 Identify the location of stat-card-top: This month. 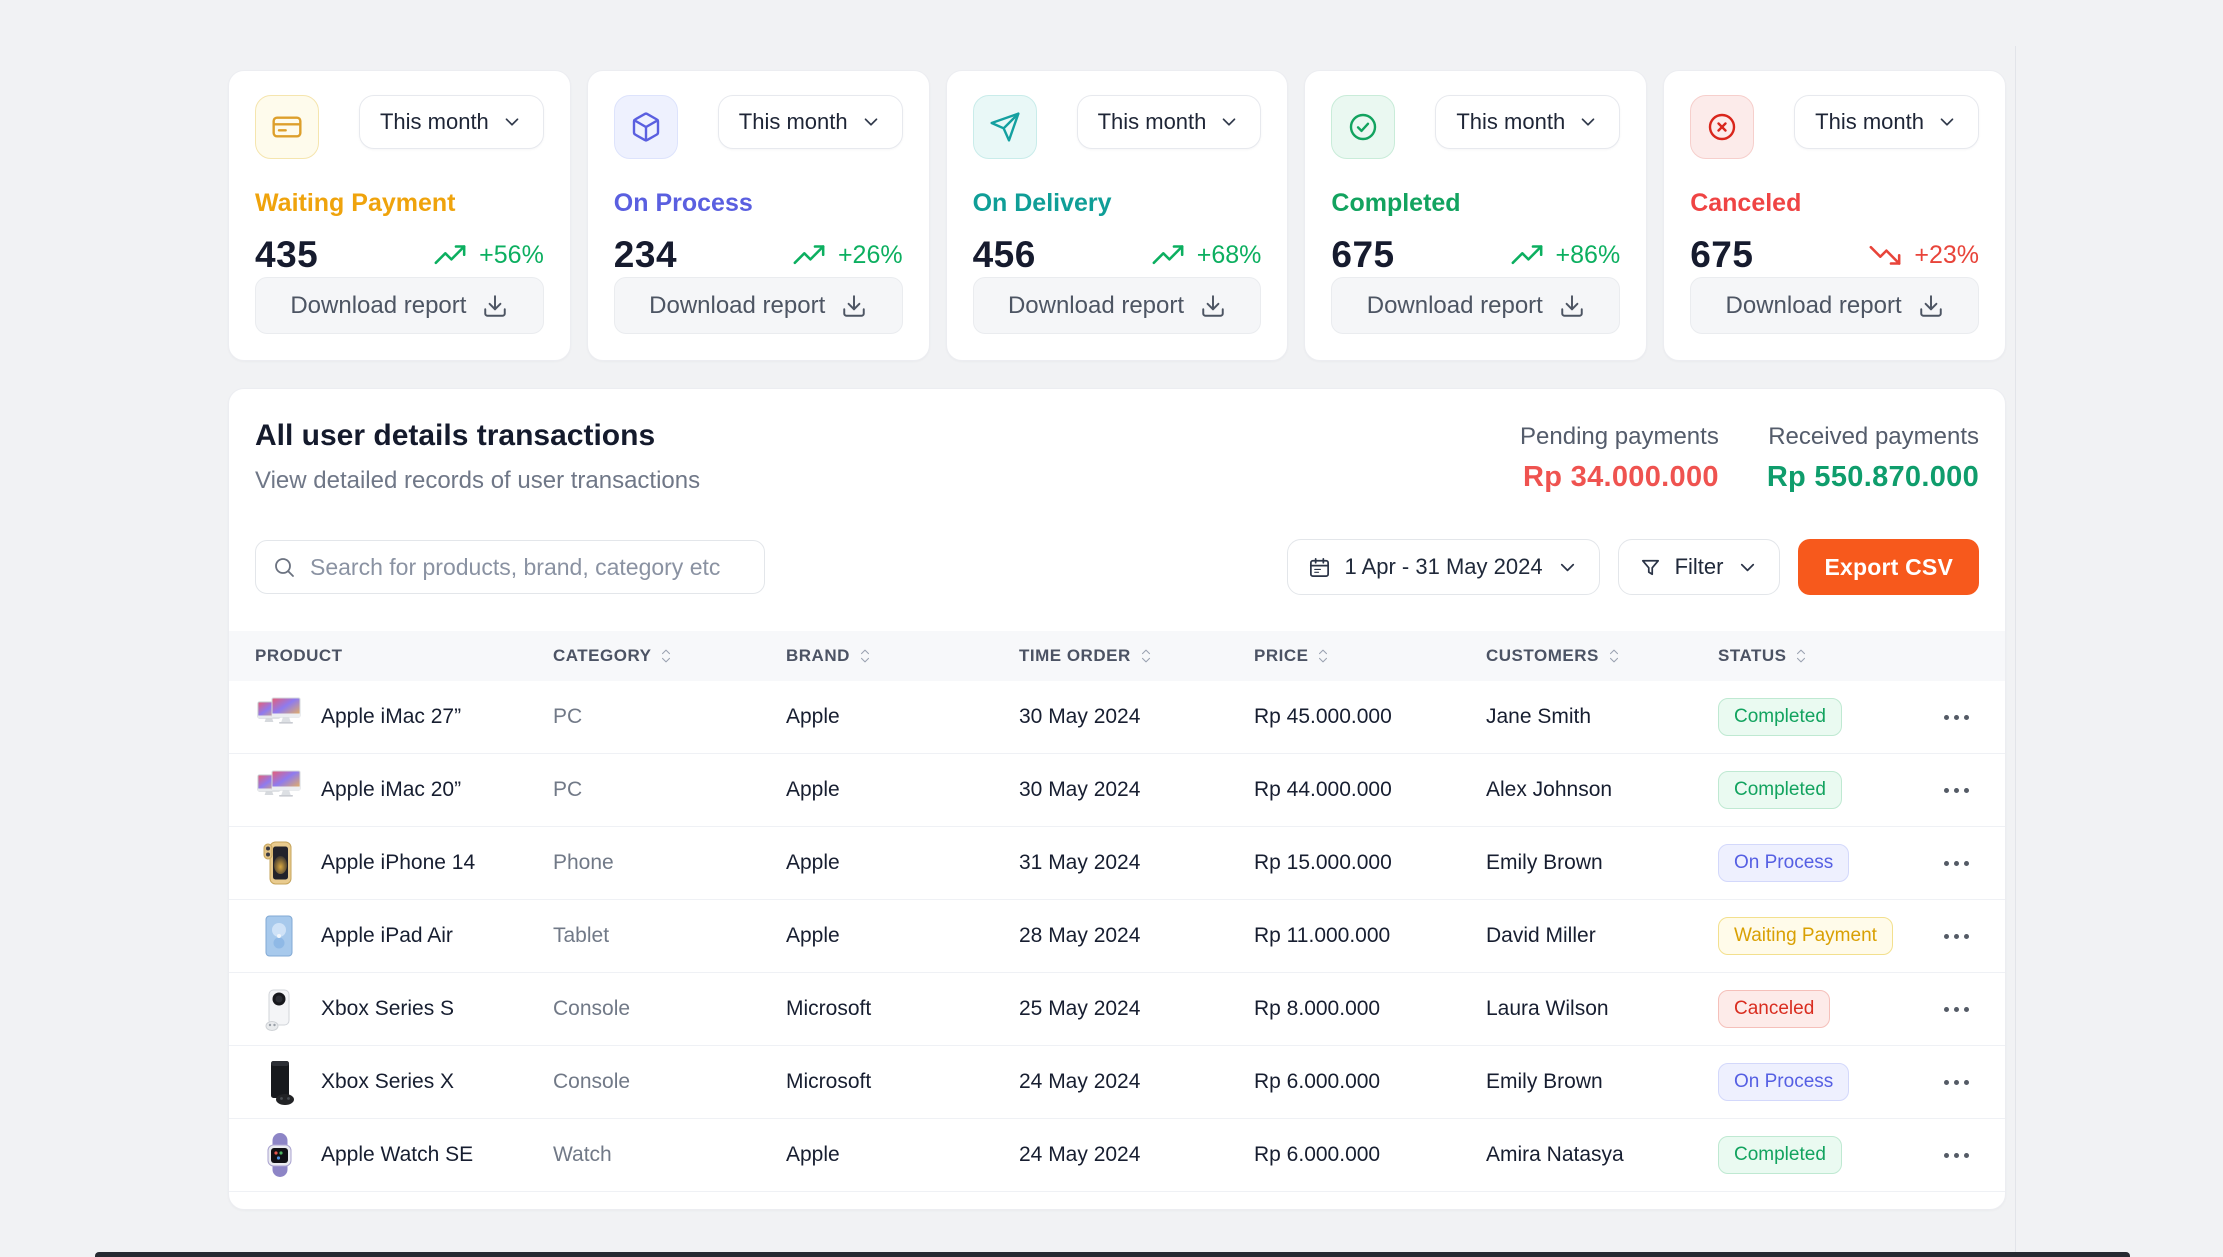
(758, 127).